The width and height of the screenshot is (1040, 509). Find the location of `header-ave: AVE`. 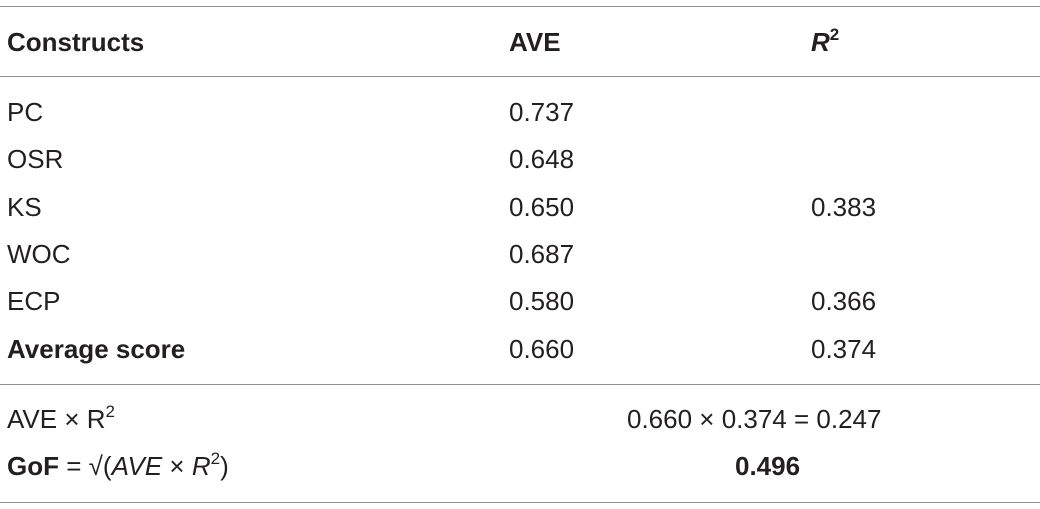

header-ave: AVE is located at coordinates (535, 42).